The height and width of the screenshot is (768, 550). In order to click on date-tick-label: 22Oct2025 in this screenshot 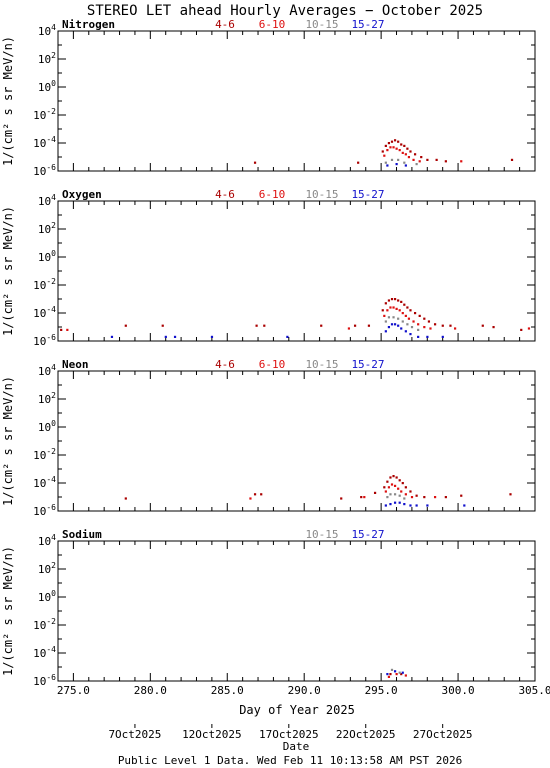, I will do `click(366, 734)`.